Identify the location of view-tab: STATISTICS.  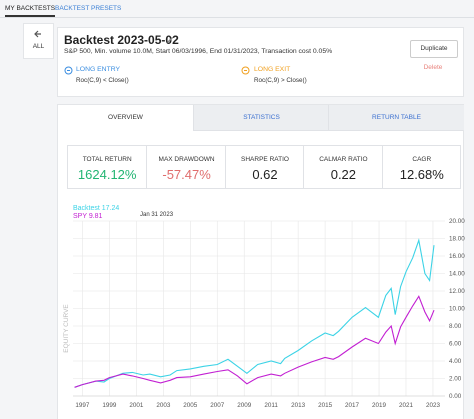
(261, 117).